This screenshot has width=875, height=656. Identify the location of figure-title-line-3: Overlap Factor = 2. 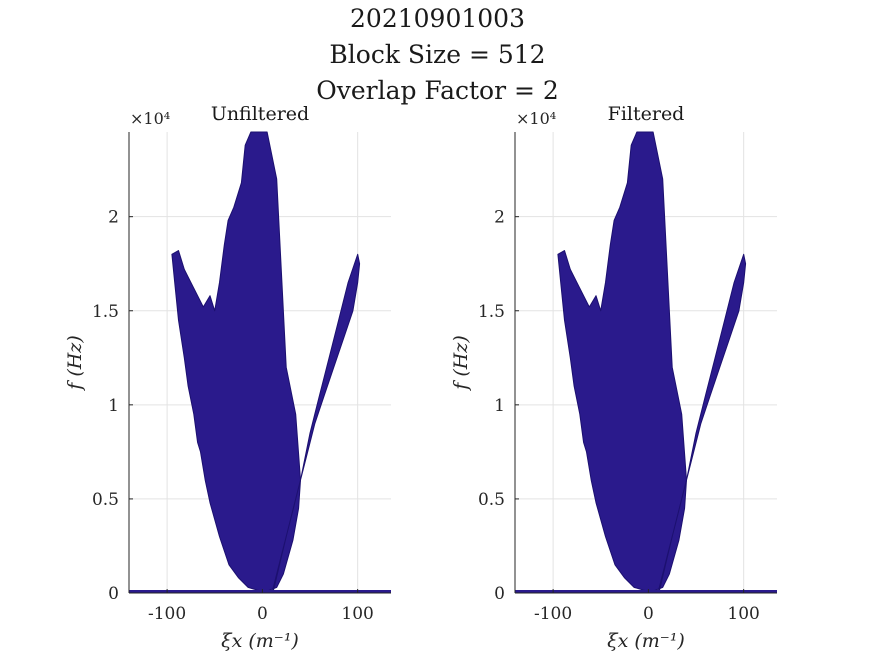
(437, 90).